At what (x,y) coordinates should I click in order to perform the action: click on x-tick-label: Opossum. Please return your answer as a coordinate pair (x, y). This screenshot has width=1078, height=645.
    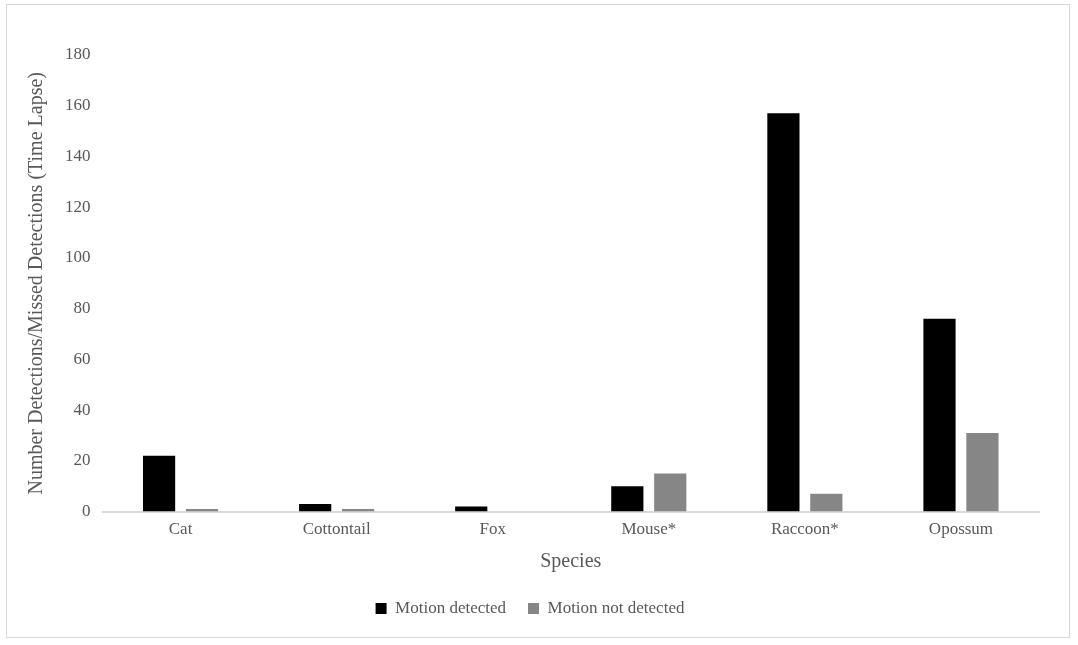
    Looking at the image, I should click on (961, 529).